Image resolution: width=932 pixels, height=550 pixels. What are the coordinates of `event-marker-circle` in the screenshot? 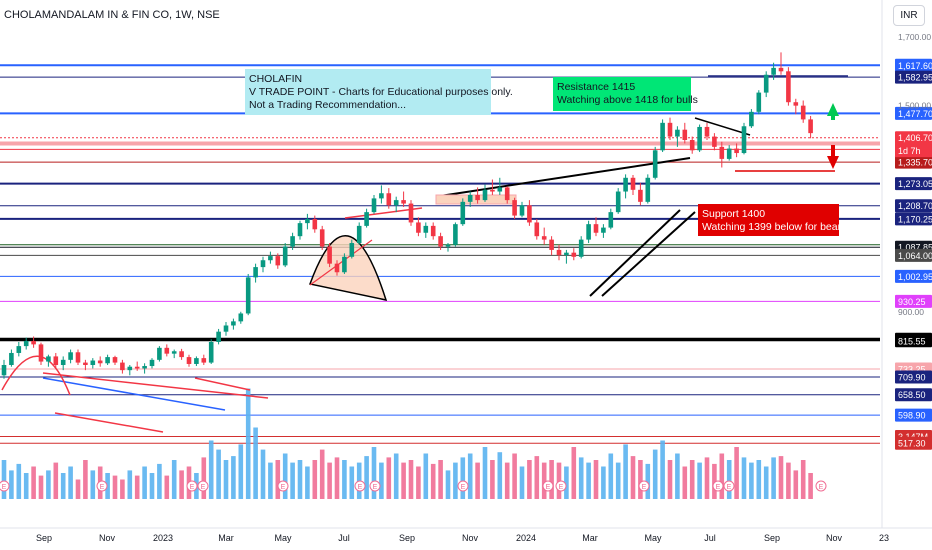 It's located at (644, 486).